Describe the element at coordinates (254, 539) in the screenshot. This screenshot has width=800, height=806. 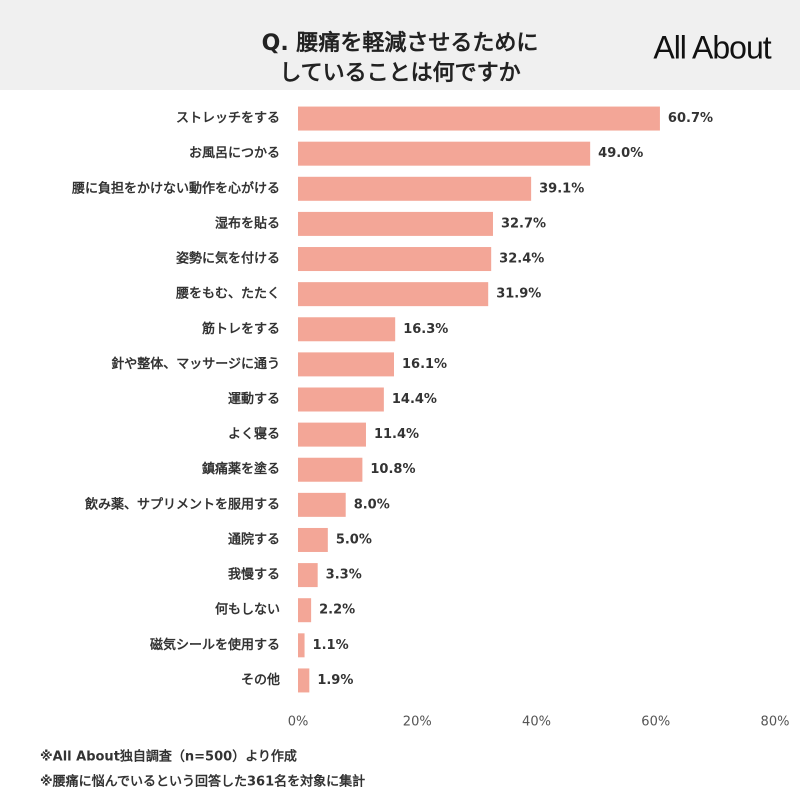
I see `y-tick-label: 通院する` at that location.